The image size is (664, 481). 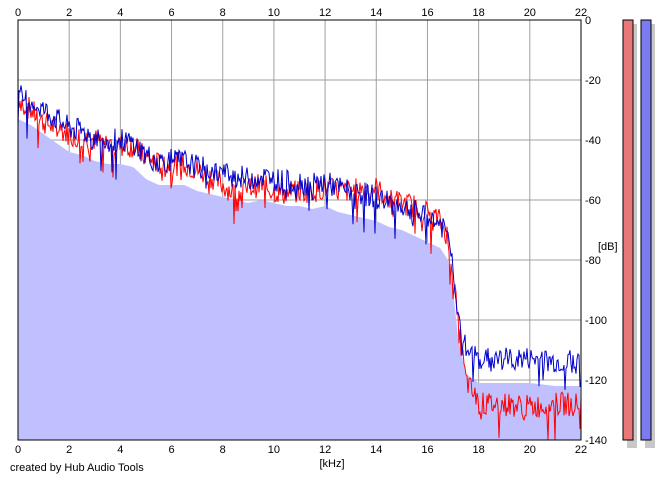 I want to click on x-tick-label-top: 14, so click(x=376, y=13).